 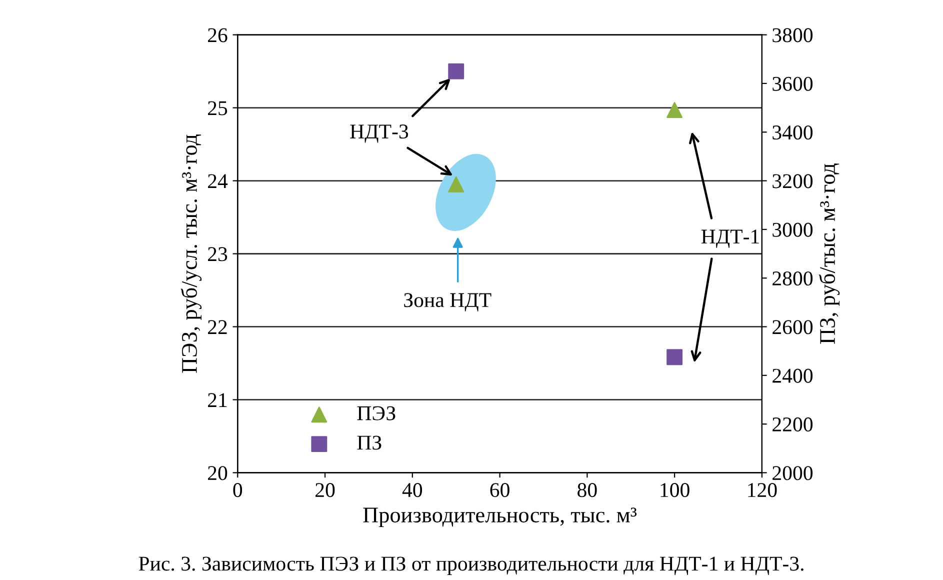 I want to click on x-tick-label: 100, so click(x=675, y=490).